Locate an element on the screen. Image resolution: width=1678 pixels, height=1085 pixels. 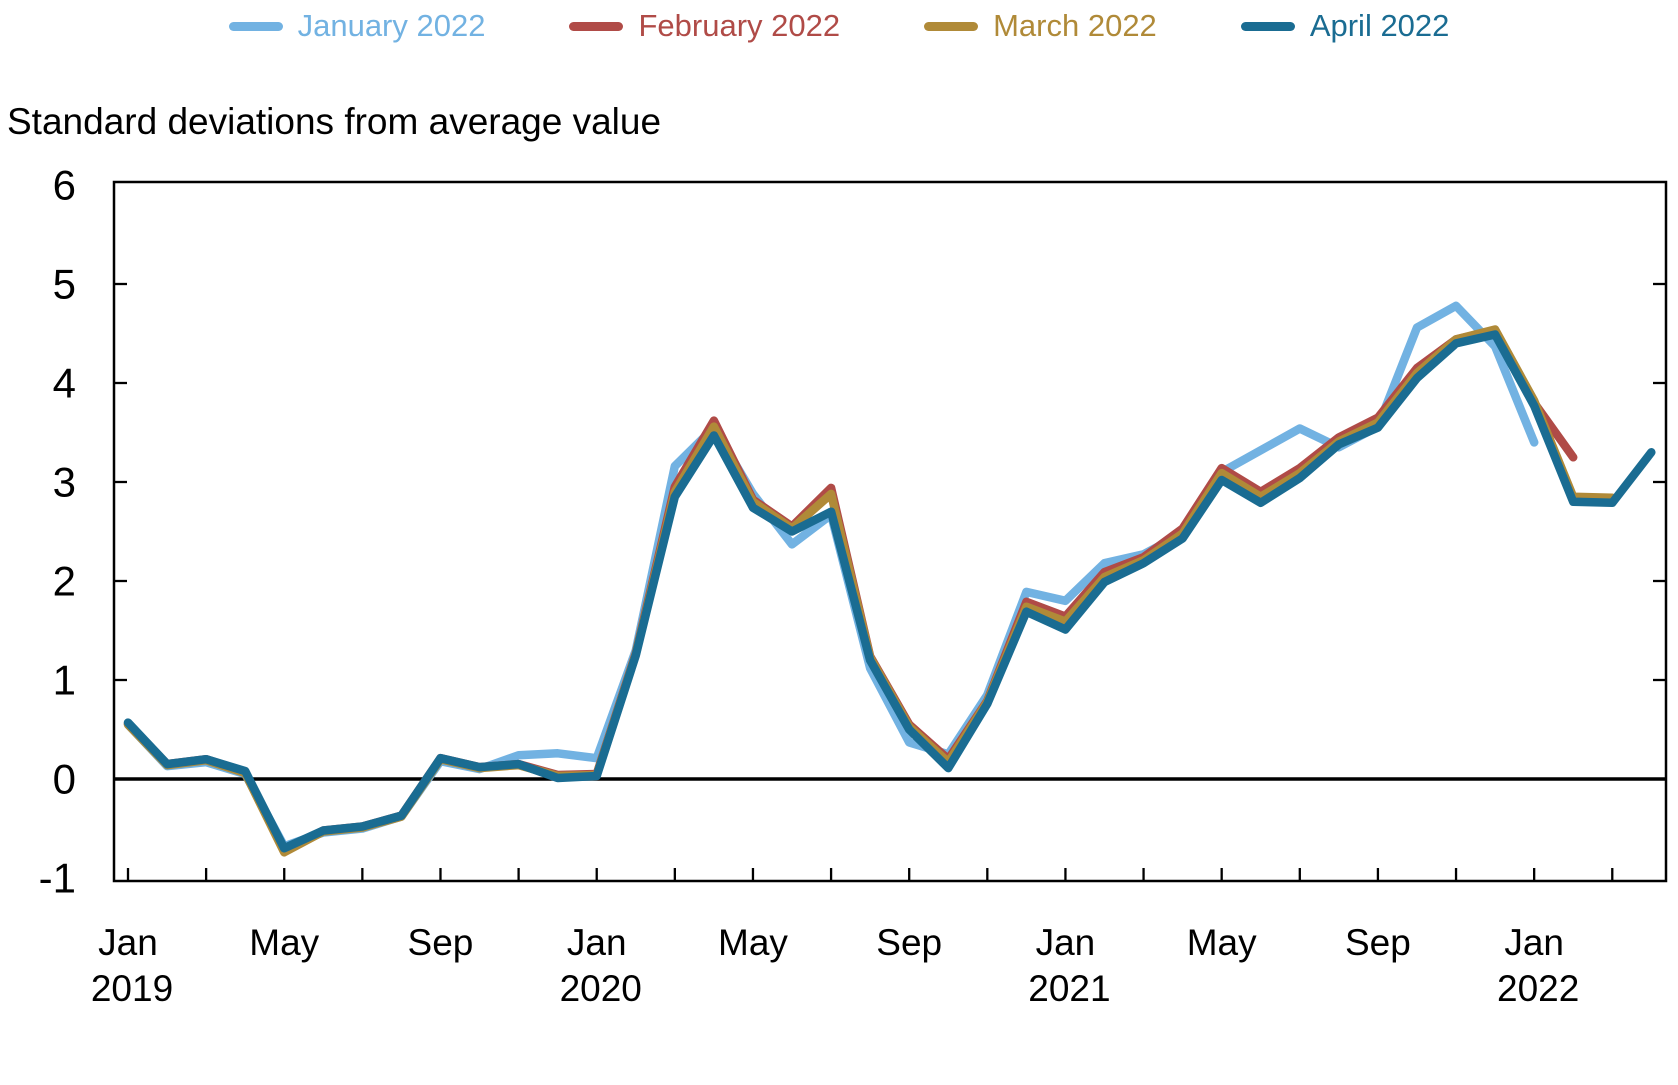
y-tick-label: 3 is located at coordinates (64, 482).